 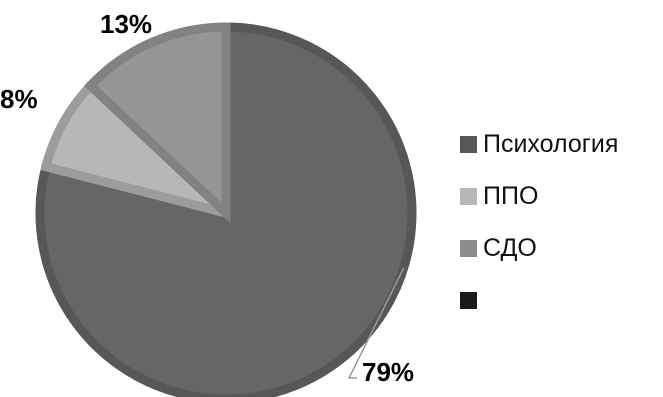 What do you see at coordinates (539, 248) in the screenshot?
I see `legend-item-sdo: СДО` at bounding box center [539, 248].